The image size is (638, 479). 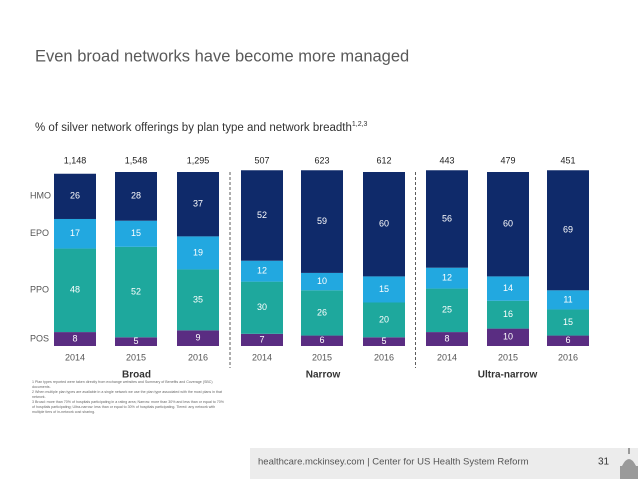 What do you see at coordinates (136, 160) in the screenshot?
I see `total-label: 1,548` at bounding box center [136, 160].